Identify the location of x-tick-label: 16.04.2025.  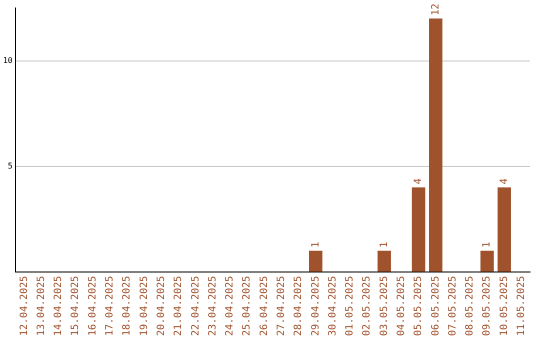
(92, 306).